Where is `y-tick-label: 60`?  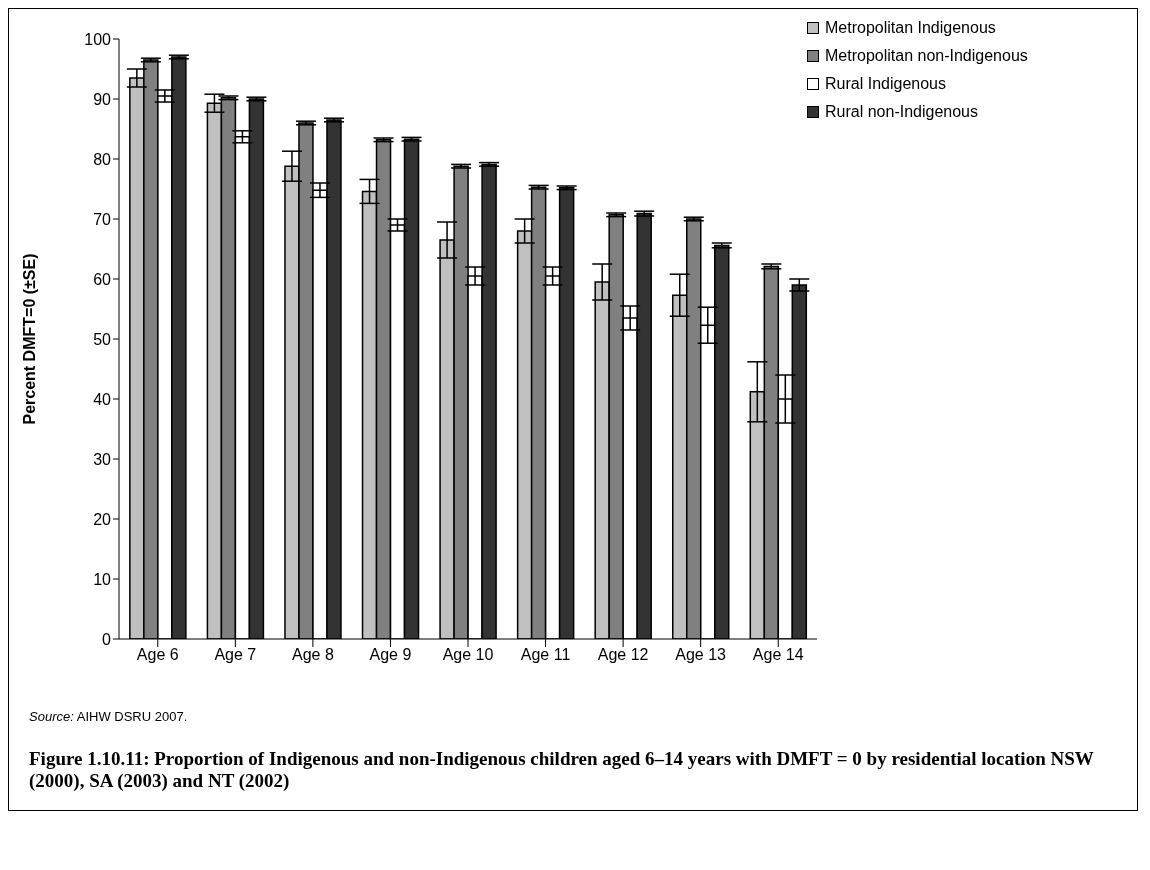
y-tick-label: 60 is located at coordinates (102, 279).